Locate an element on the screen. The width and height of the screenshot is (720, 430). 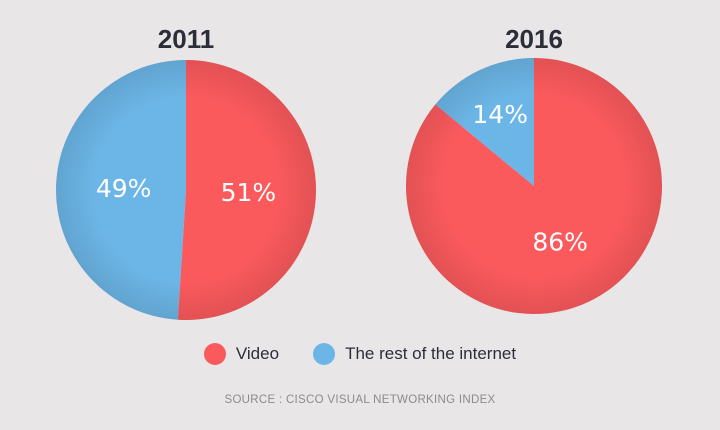
legend: Video The rest of the internet is located at coordinates (360, 354).